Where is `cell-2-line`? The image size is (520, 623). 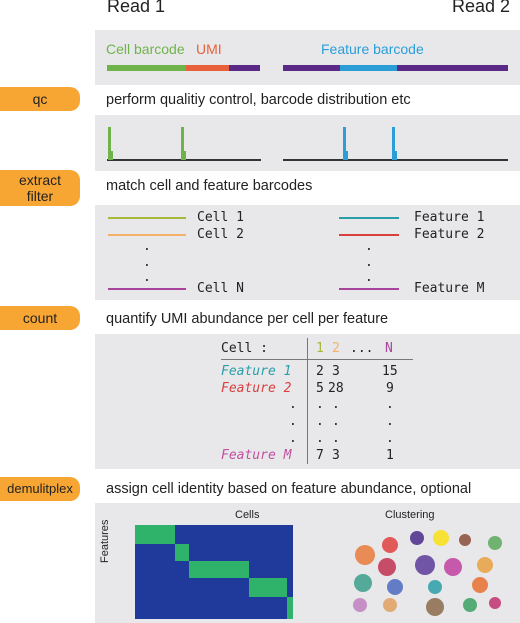
cell-2-line is located at coordinates (147, 235).